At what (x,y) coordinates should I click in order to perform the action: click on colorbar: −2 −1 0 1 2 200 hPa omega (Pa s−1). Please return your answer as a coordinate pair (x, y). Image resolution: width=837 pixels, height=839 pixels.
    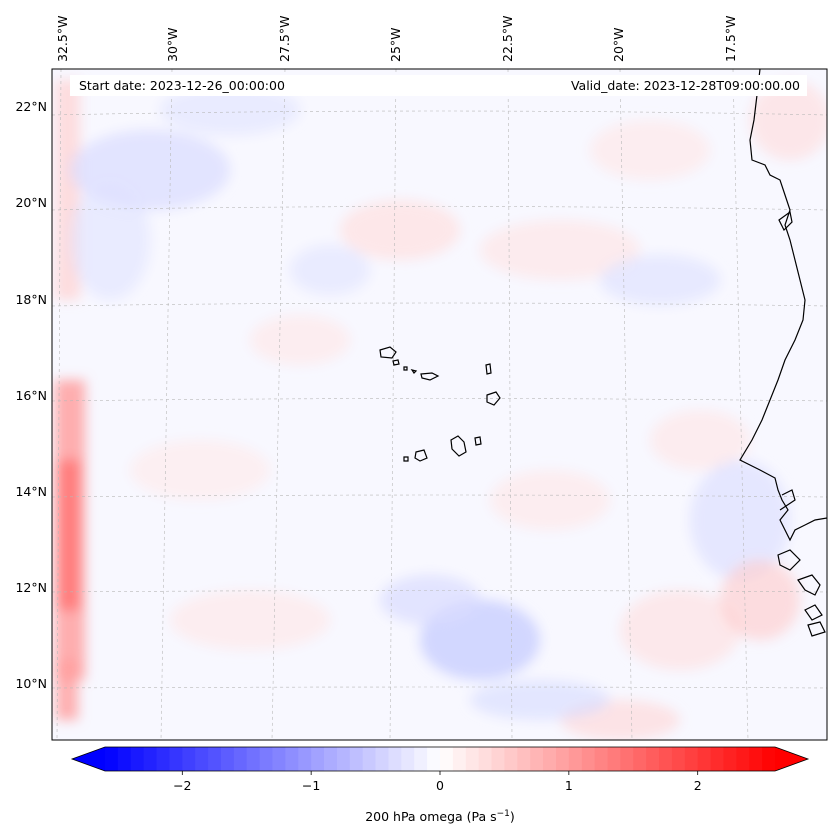
    Looking at the image, I should click on (440, 785).